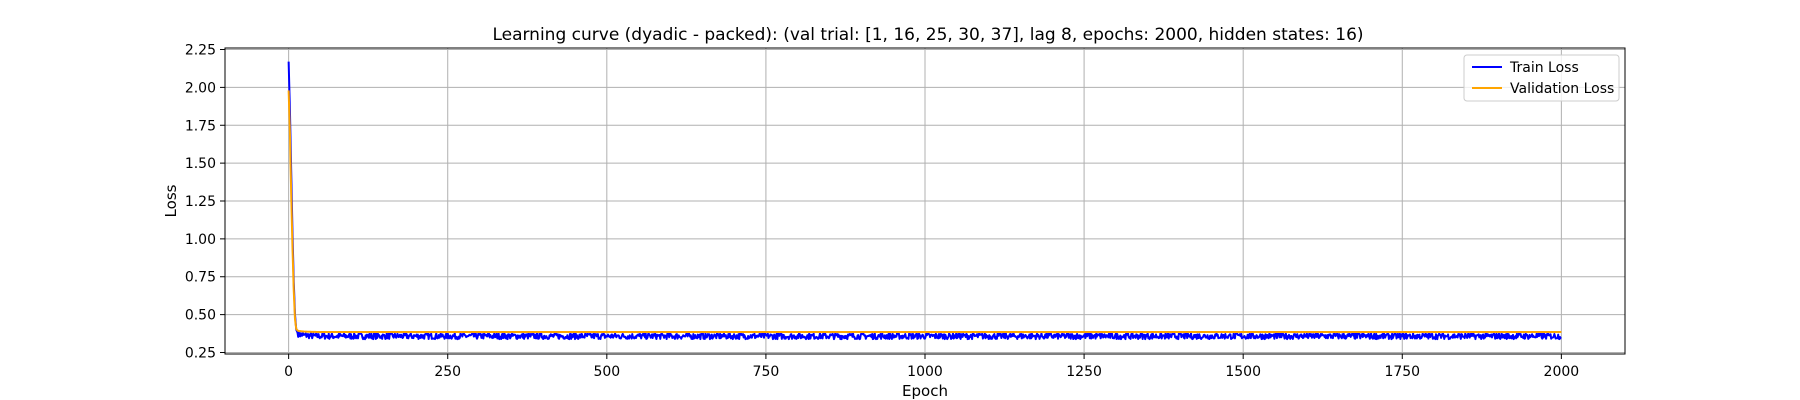 The height and width of the screenshot is (400, 1800). I want to click on x-tick-label: 0, so click(288, 372).